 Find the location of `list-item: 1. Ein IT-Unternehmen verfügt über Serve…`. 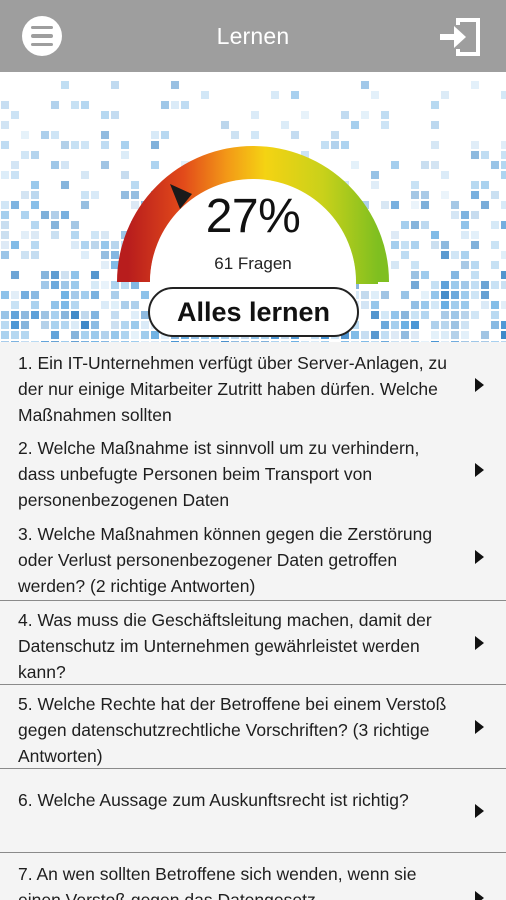

list-item: 1. Ein IT-Unternehmen verfügt über Serve… is located at coordinates (253, 384).